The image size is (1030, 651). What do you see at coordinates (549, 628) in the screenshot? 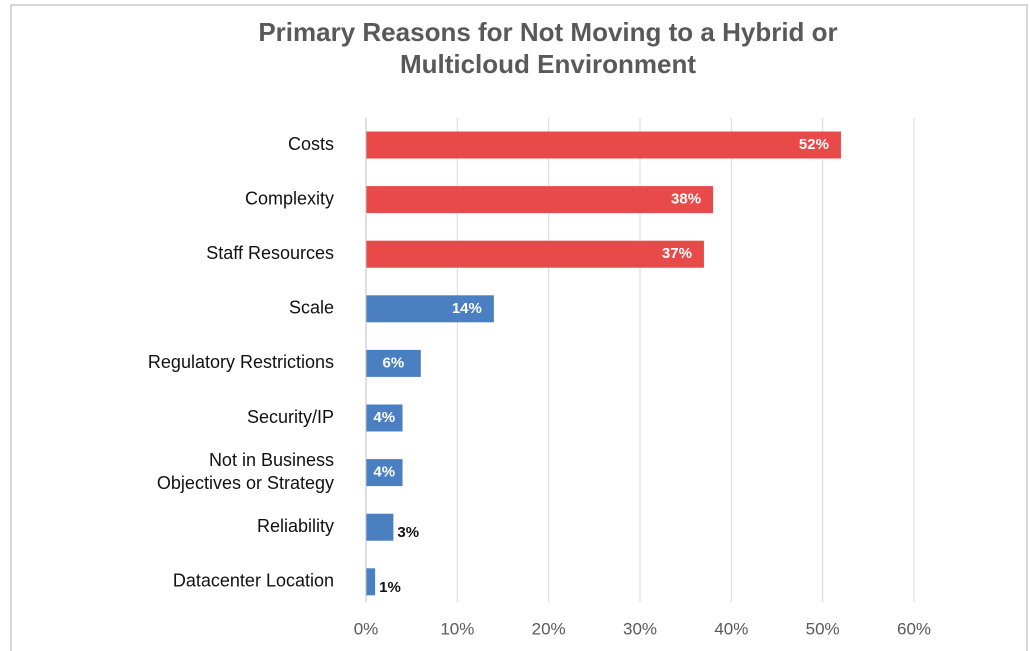
I see `x-tick-label: 20%` at bounding box center [549, 628].